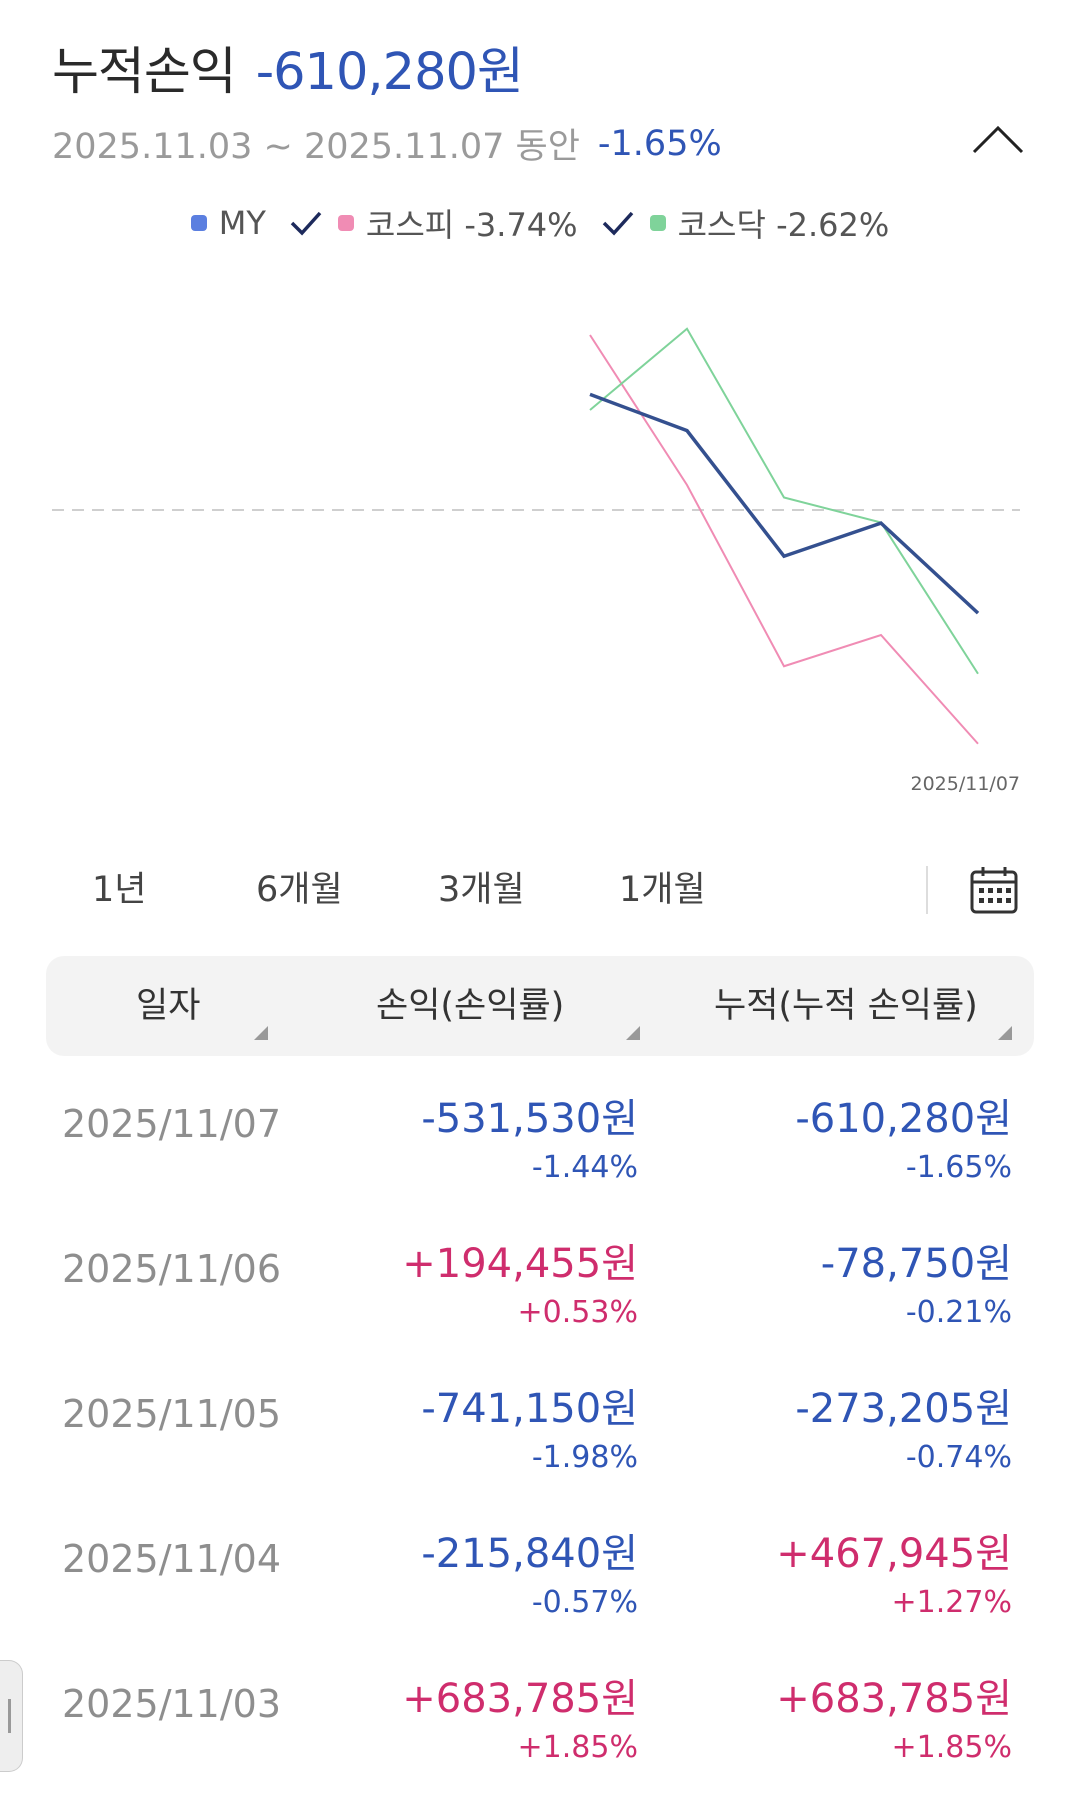  I want to click on series-line-kosdaq, so click(784, 501).